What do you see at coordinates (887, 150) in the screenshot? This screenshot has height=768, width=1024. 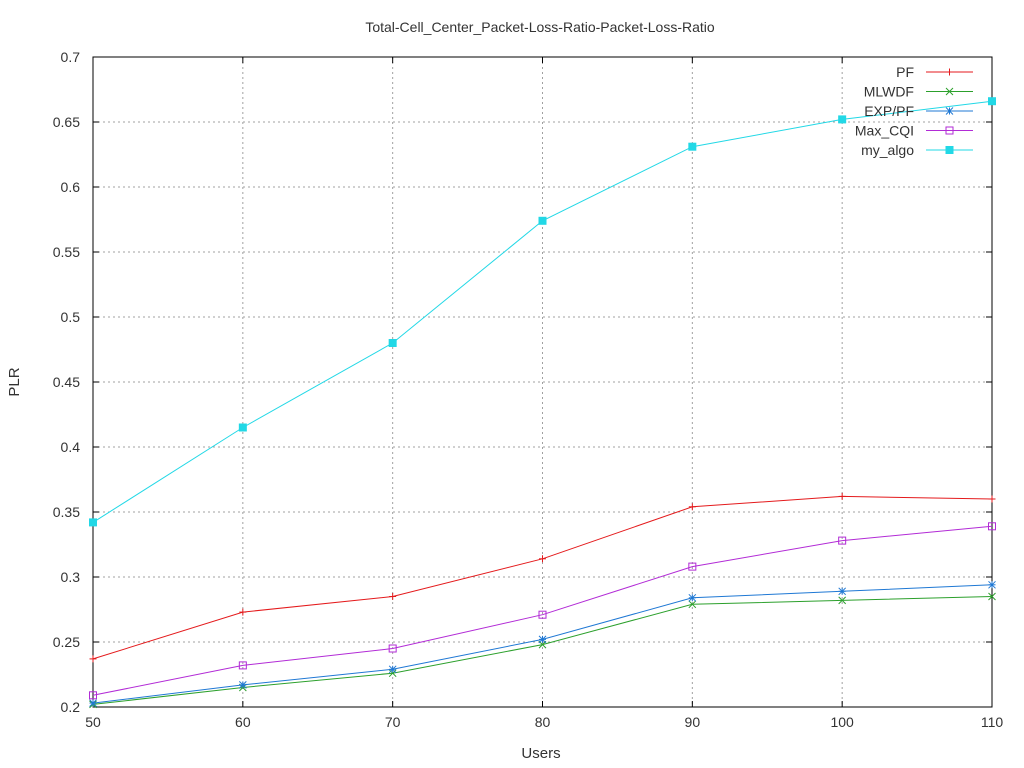 I see `legend-label-my-algo: my_algo` at bounding box center [887, 150].